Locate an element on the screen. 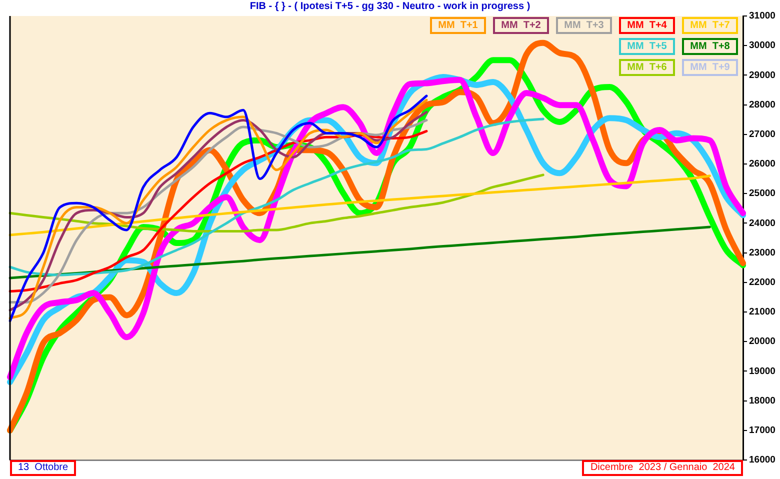  y-tick-label: 27000 is located at coordinates (762, 134).